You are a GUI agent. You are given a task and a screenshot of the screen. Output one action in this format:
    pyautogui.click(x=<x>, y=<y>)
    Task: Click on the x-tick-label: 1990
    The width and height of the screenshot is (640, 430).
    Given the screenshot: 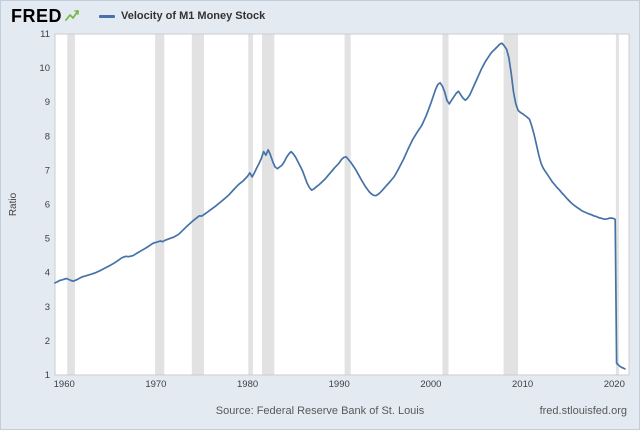 What is the action you would take?
    pyautogui.click(x=339, y=384)
    